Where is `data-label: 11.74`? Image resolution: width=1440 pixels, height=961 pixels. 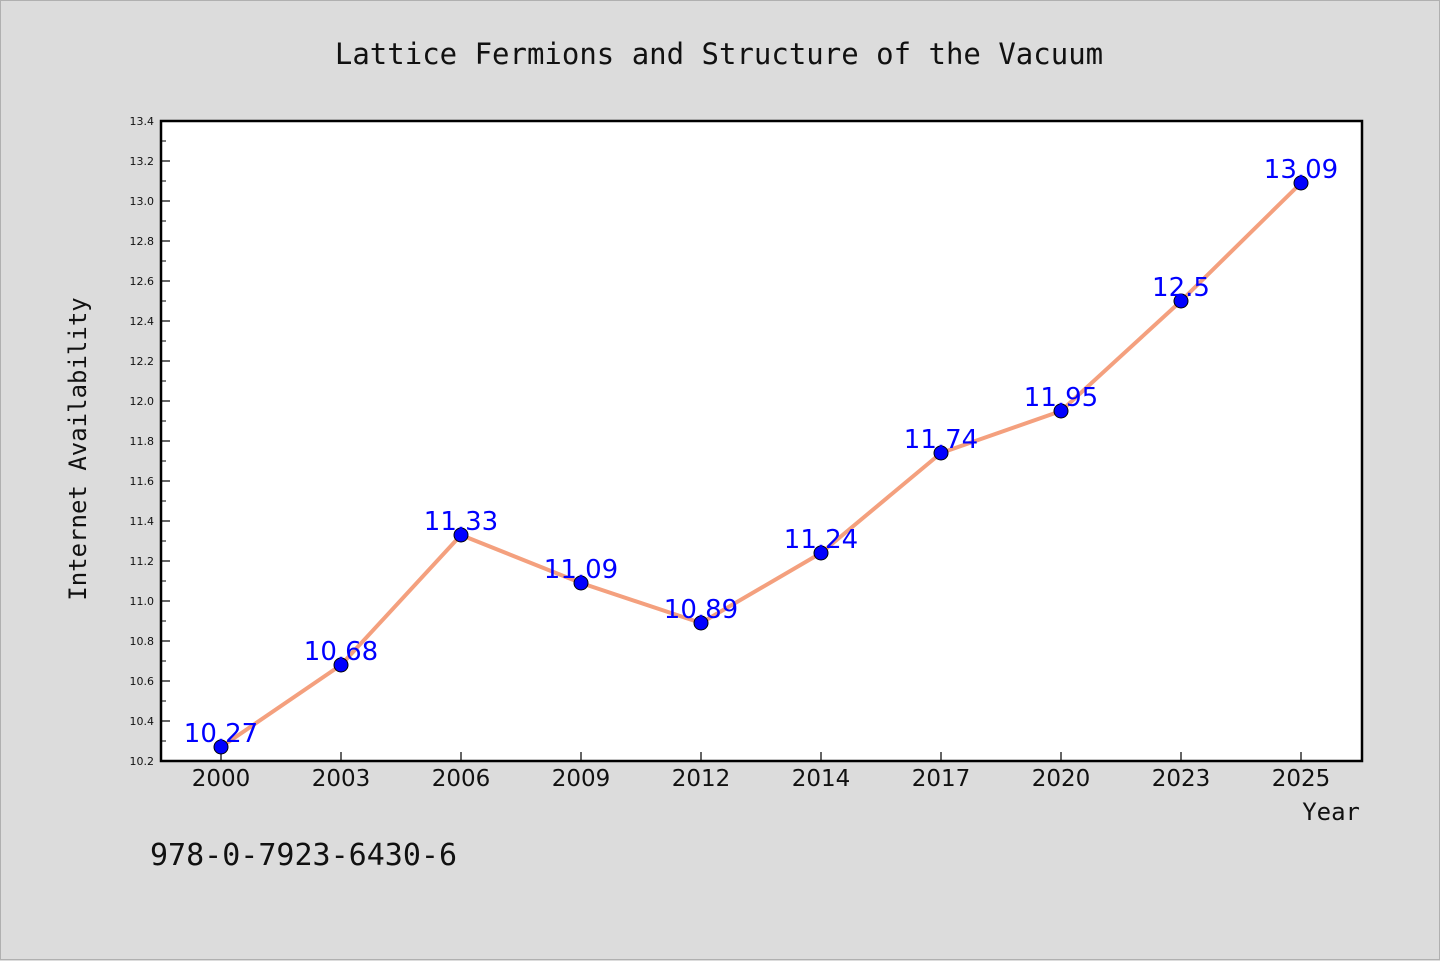 data-label: 11.74 is located at coordinates (941, 440).